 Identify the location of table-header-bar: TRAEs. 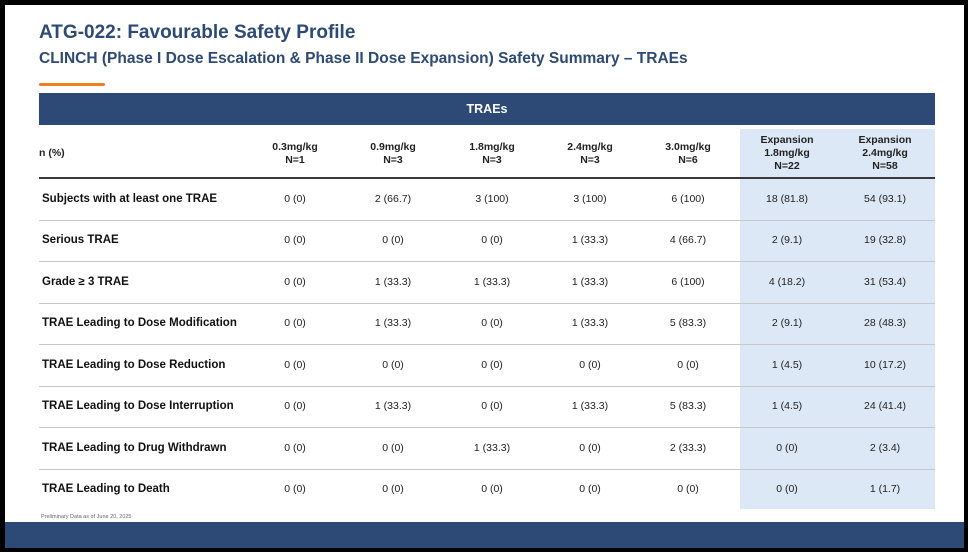
(487, 109).